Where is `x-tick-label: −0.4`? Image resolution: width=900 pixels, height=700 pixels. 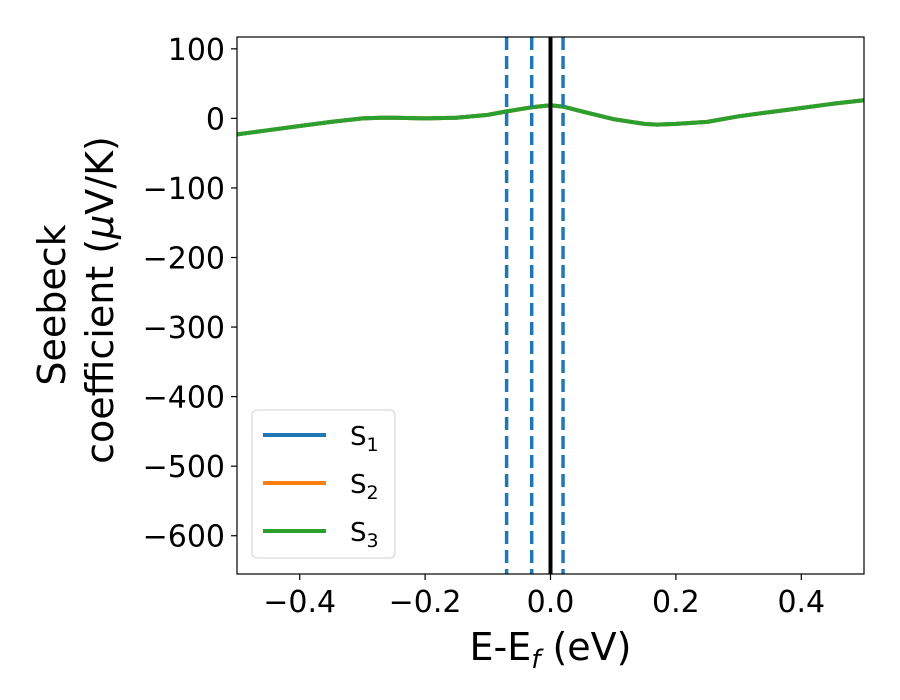
x-tick-label: −0.4 is located at coordinates (299, 602).